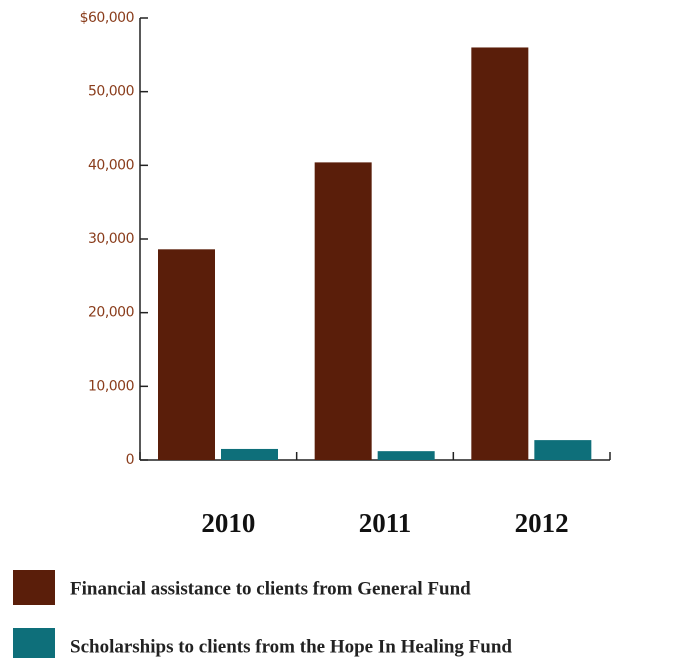 This screenshot has height=658, width=694. Describe the element at coordinates (111, 92) in the screenshot. I see `y-tick-label: 50,000` at that location.